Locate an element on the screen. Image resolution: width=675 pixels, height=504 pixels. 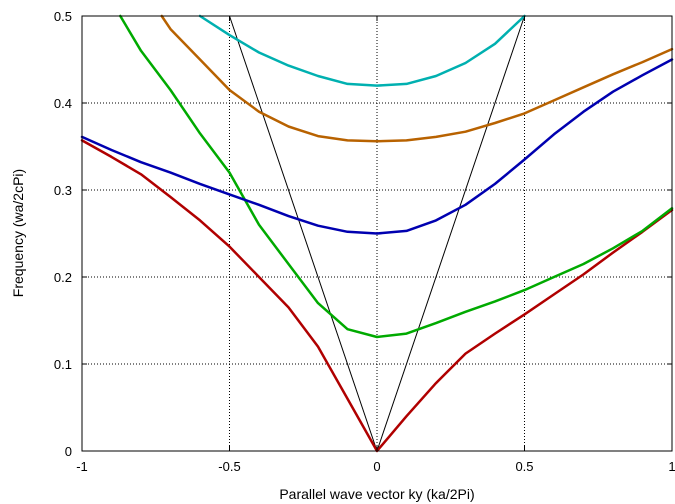
y-tick-label: 0 is located at coordinates (68, 451).